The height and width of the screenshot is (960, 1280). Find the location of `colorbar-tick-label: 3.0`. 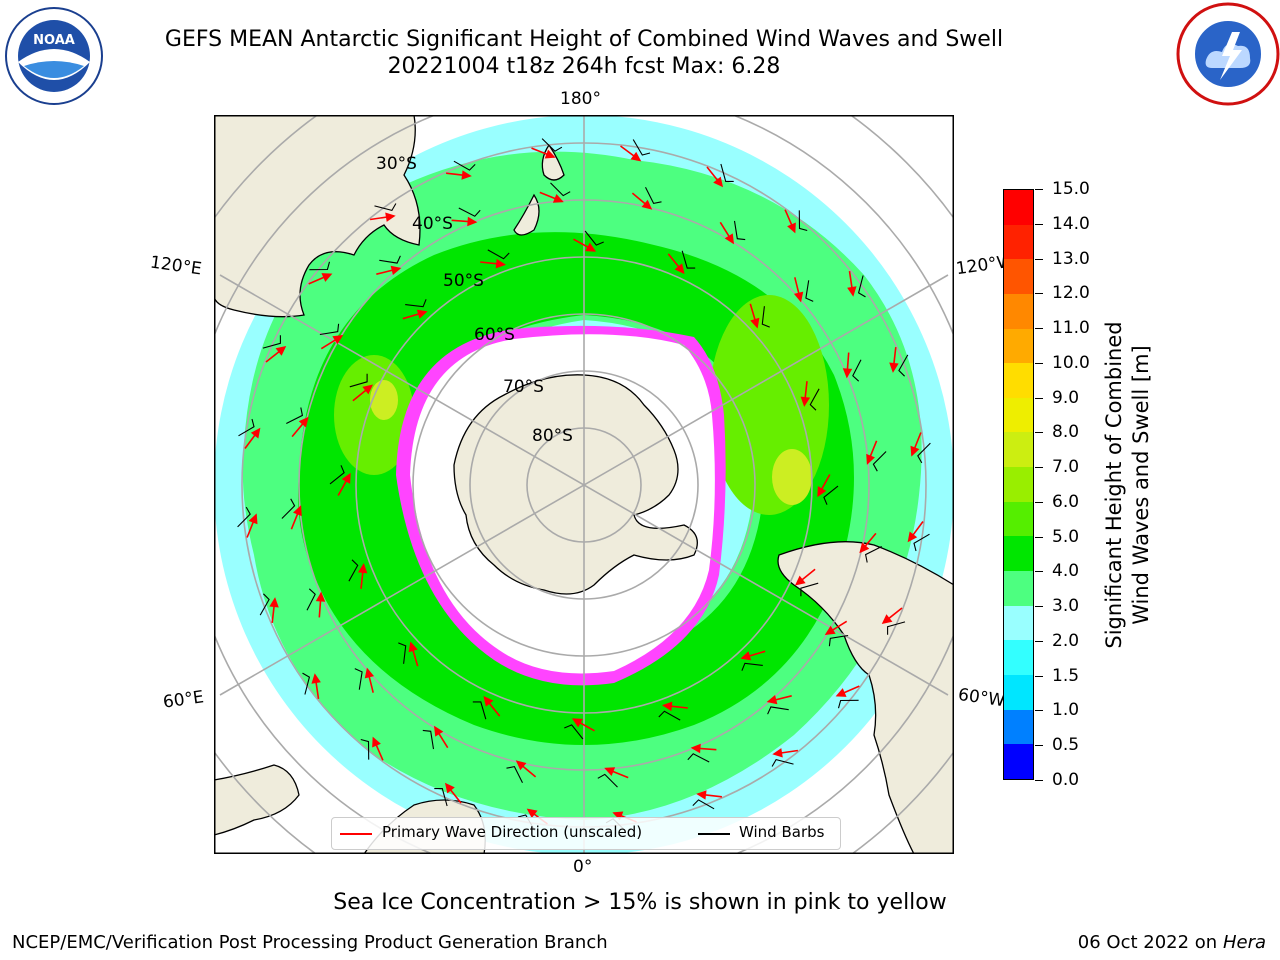

colorbar-tick-label: 3.0 is located at coordinates (1066, 606).